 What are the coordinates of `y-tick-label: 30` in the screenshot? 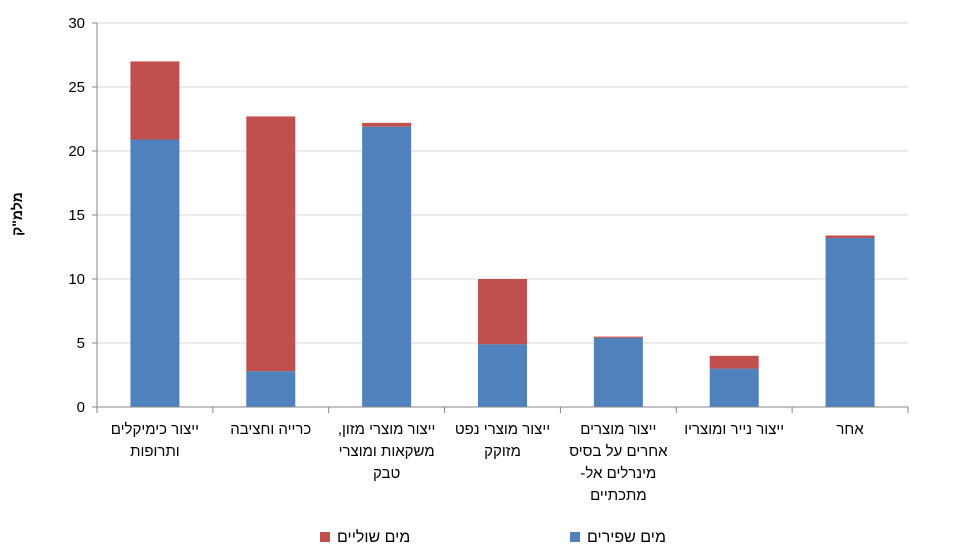 It's located at (76, 23).